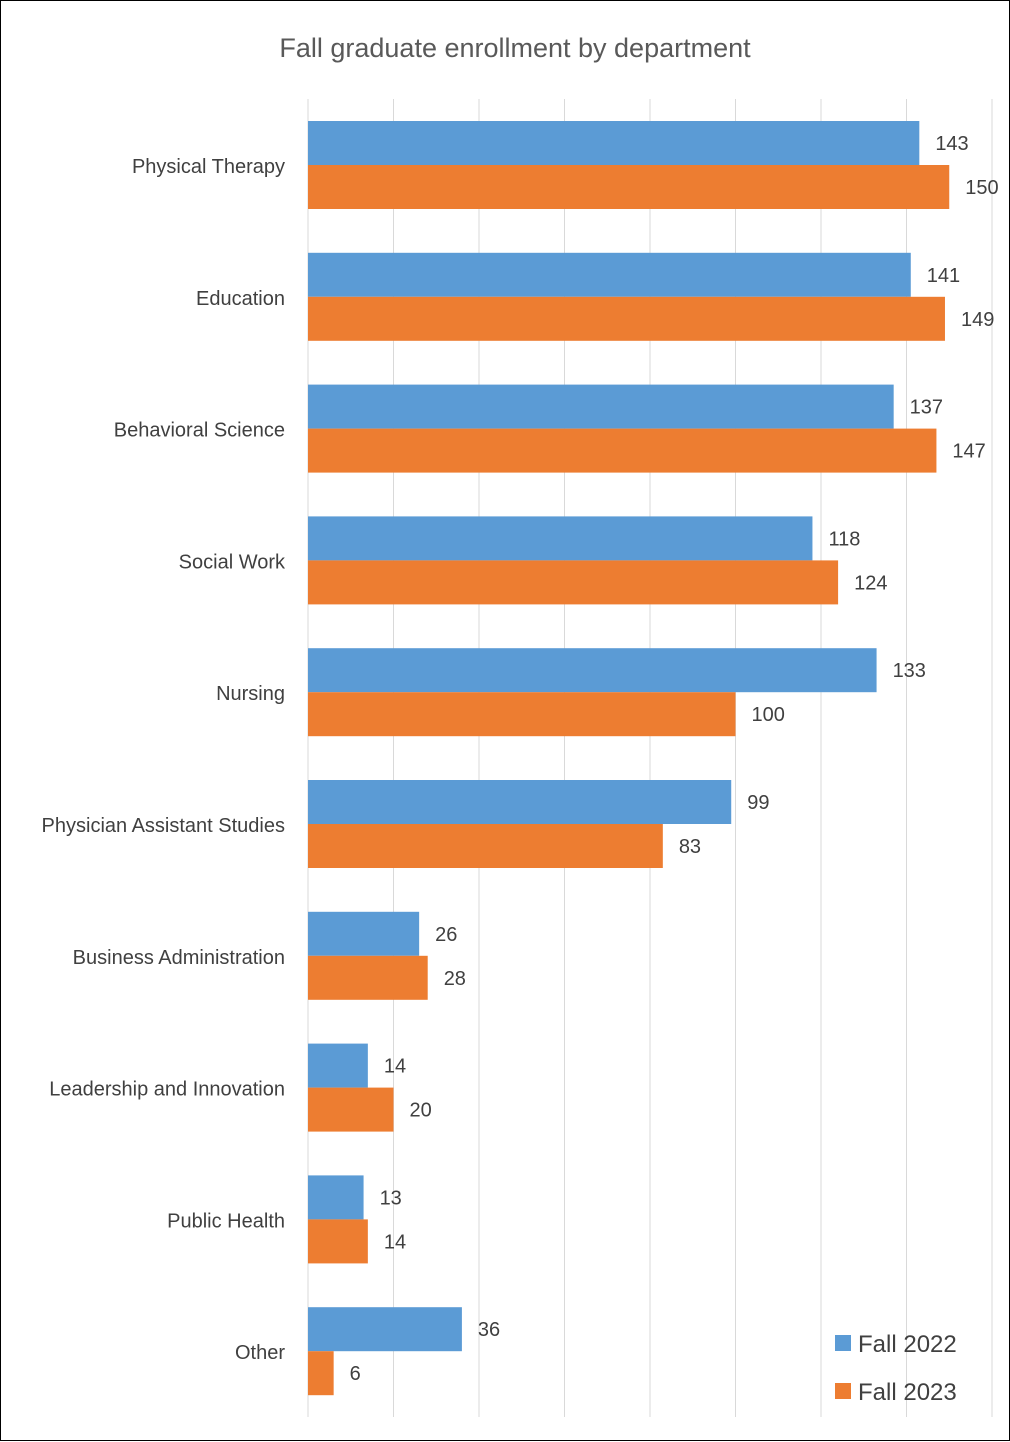 This screenshot has height=1442, width=1010. I want to click on category-label: Leadership and Innovation, so click(167, 1090).